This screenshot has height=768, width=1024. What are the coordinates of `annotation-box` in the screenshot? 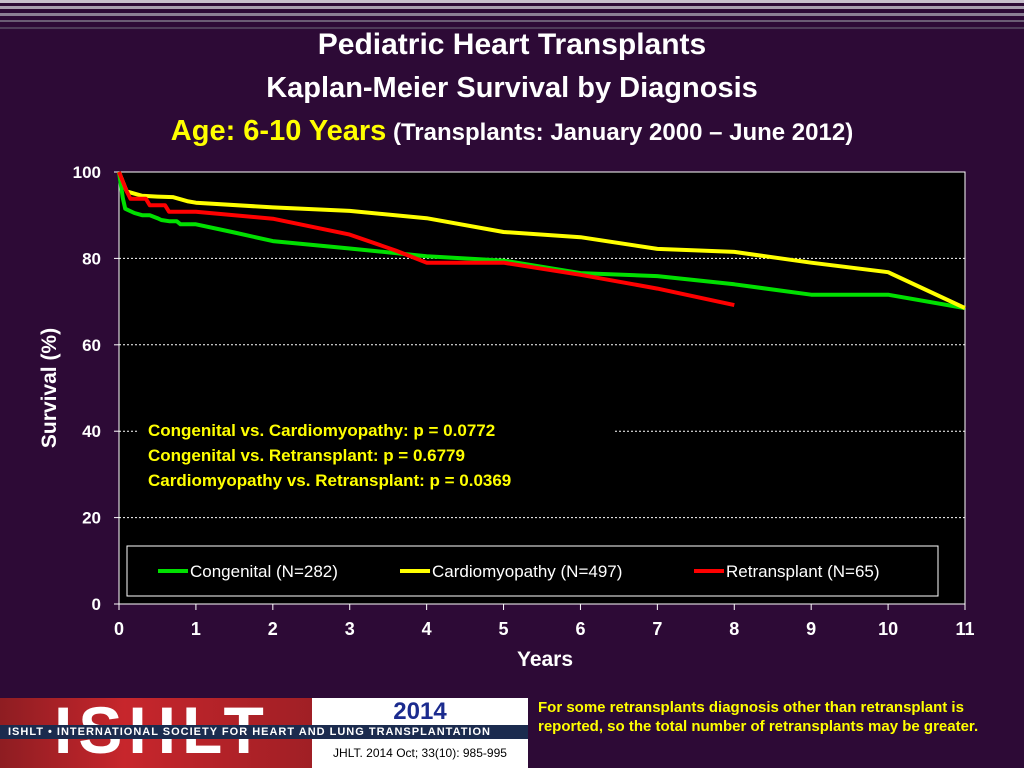 It's located at (377, 453).